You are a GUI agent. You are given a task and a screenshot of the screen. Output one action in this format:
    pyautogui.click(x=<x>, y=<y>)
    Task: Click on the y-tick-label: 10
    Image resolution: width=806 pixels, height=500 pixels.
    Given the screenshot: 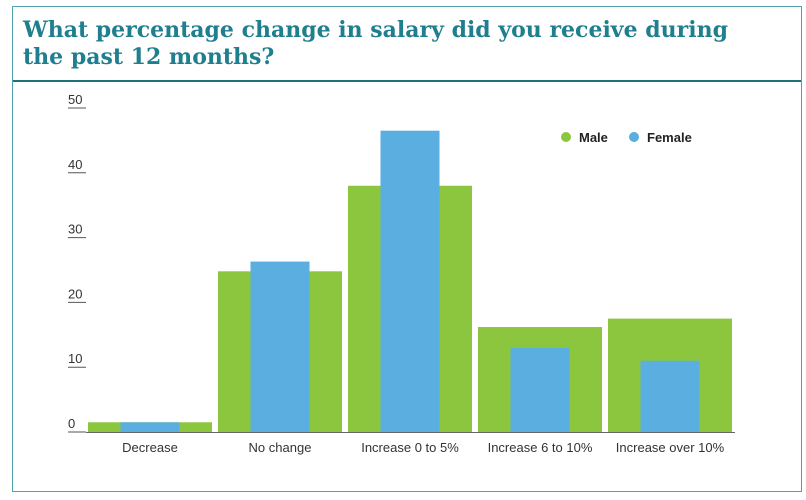 What is the action you would take?
    pyautogui.click(x=75, y=358)
    